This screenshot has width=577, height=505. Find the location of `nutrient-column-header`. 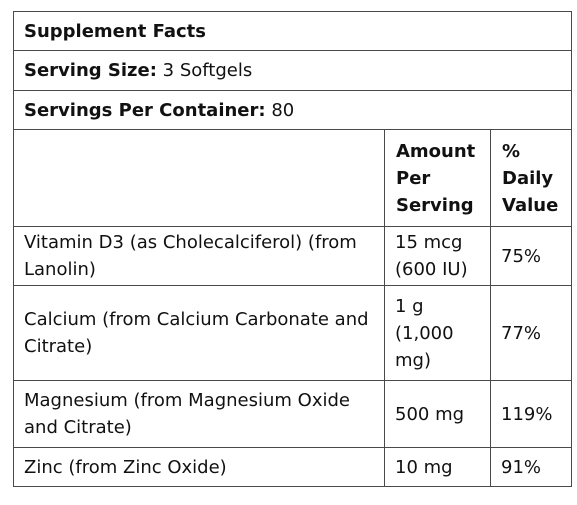

nutrient-column-header is located at coordinates (199, 178).